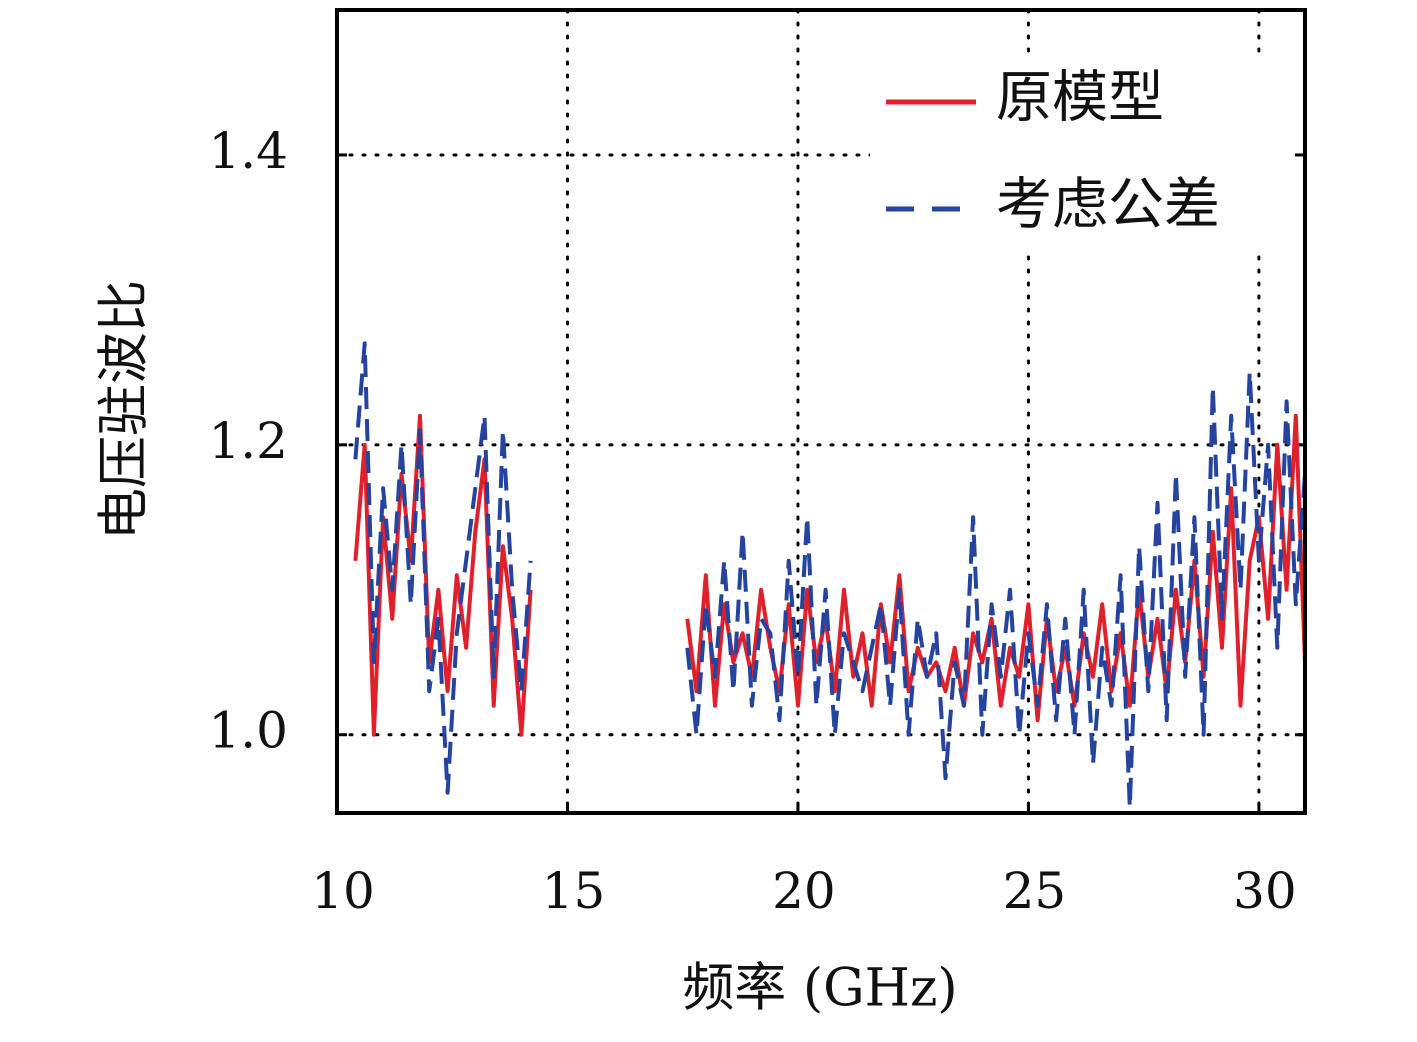 This screenshot has width=1417, height=1042. I want to click on x-tick-label: 10, so click(343, 891).